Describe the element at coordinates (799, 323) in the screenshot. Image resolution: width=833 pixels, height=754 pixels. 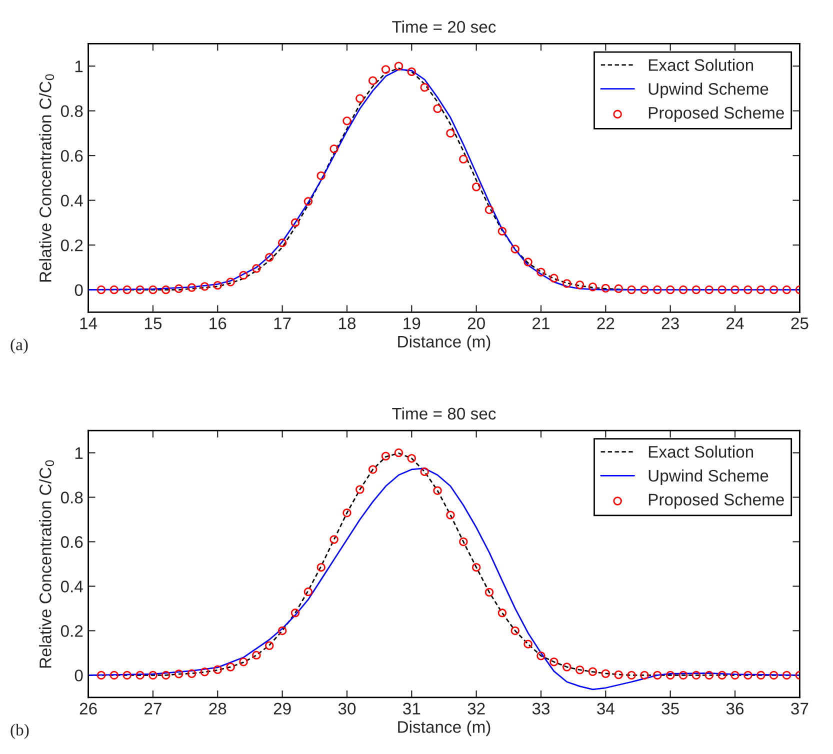
I see `x-tick-label: 25` at that location.